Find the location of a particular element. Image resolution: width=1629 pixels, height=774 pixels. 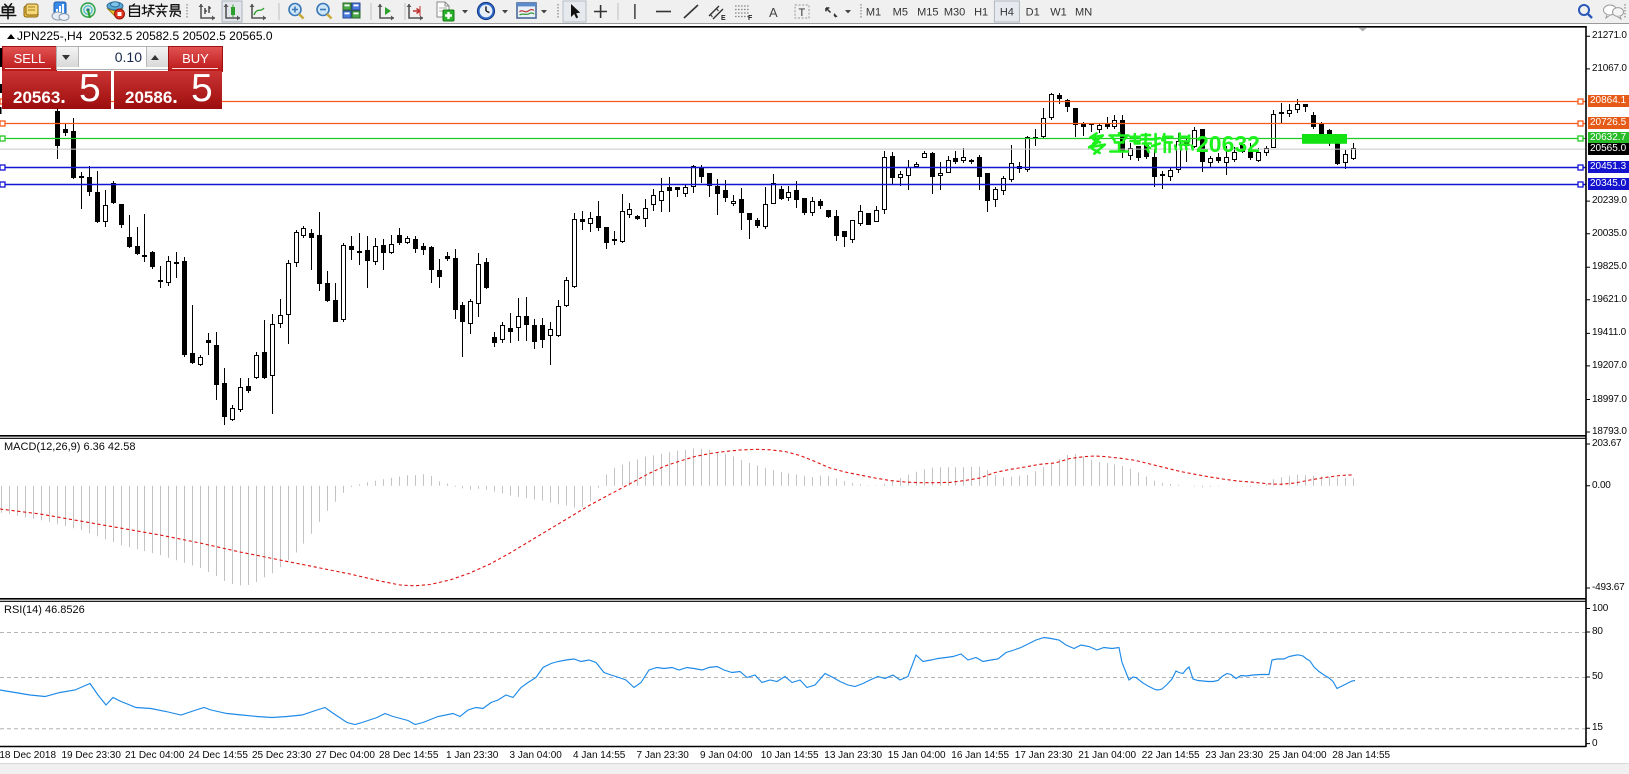

svg-text: M15 is located at coordinates (927, 13).